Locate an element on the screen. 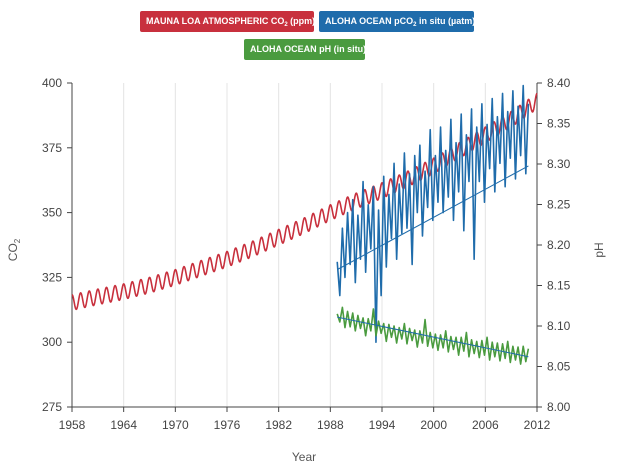  y-right-tick-label: 8.30 is located at coordinates (559, 164).